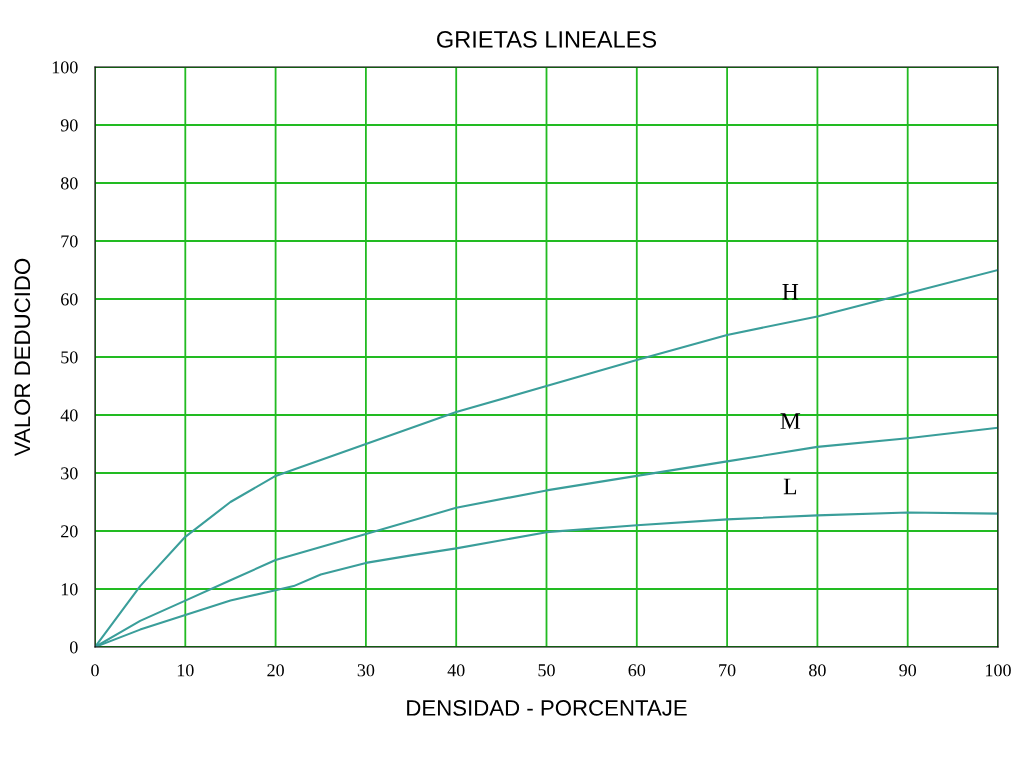  What do you see at coordinates (275, 670) in the screenshot?
I see `x-tick-label: 20` at bounding box center [275, 670].